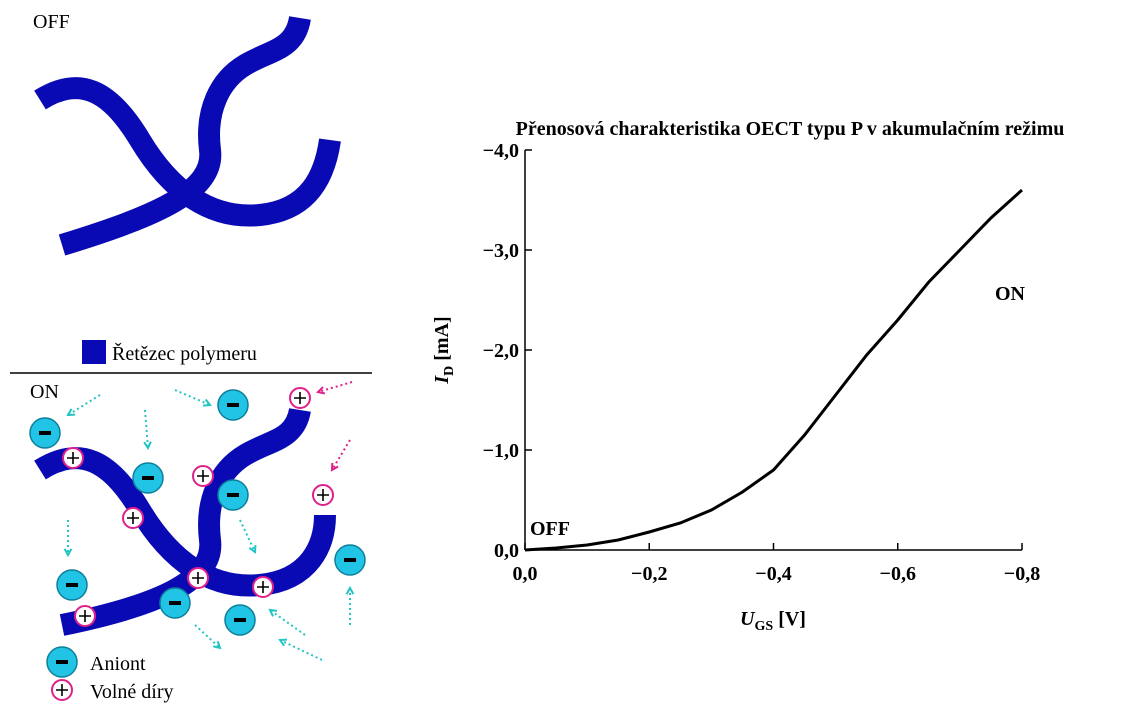 Image resolution: width=1129 pixels, height=715 pixels. What do you see at coordinates (442, 338) in the screenshot?
I see `y-label-unit: [mA]` at bounding box center [442, 338].